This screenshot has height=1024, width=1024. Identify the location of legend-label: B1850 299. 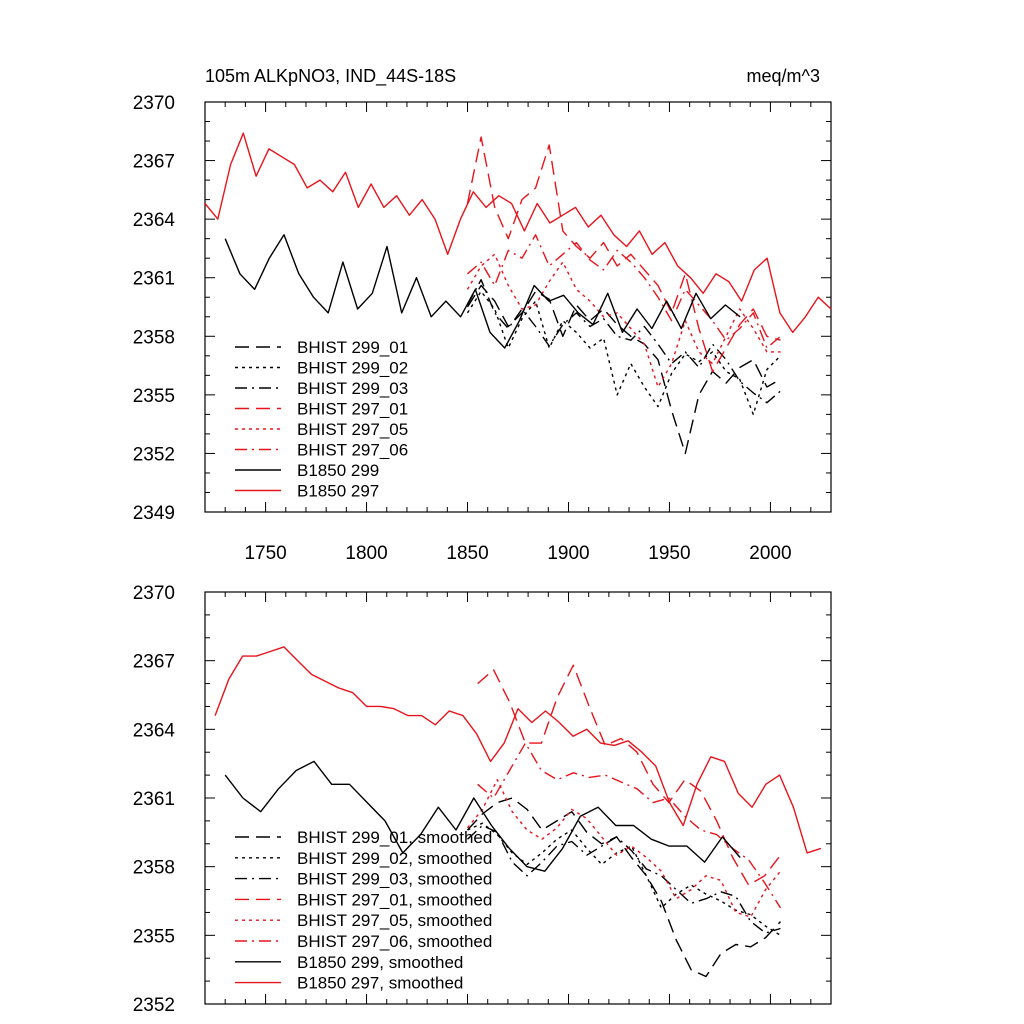
(338, 470).